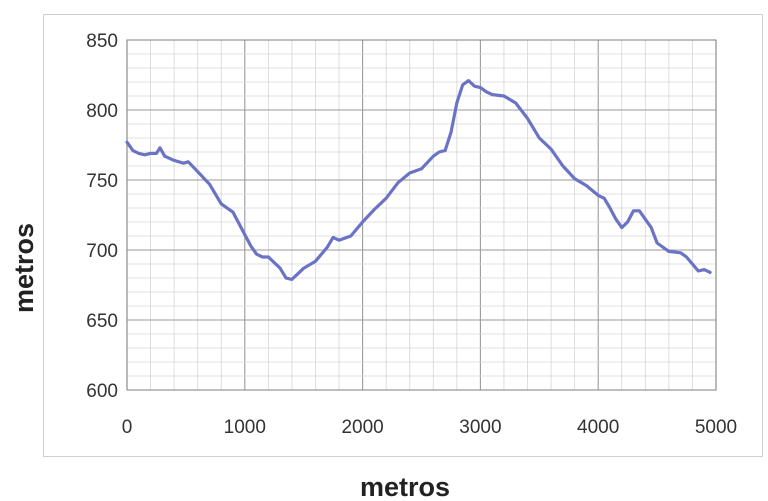 This screenshot has height=501, width=768. I want to click on y-tick-label: 600, so click(102, 391).